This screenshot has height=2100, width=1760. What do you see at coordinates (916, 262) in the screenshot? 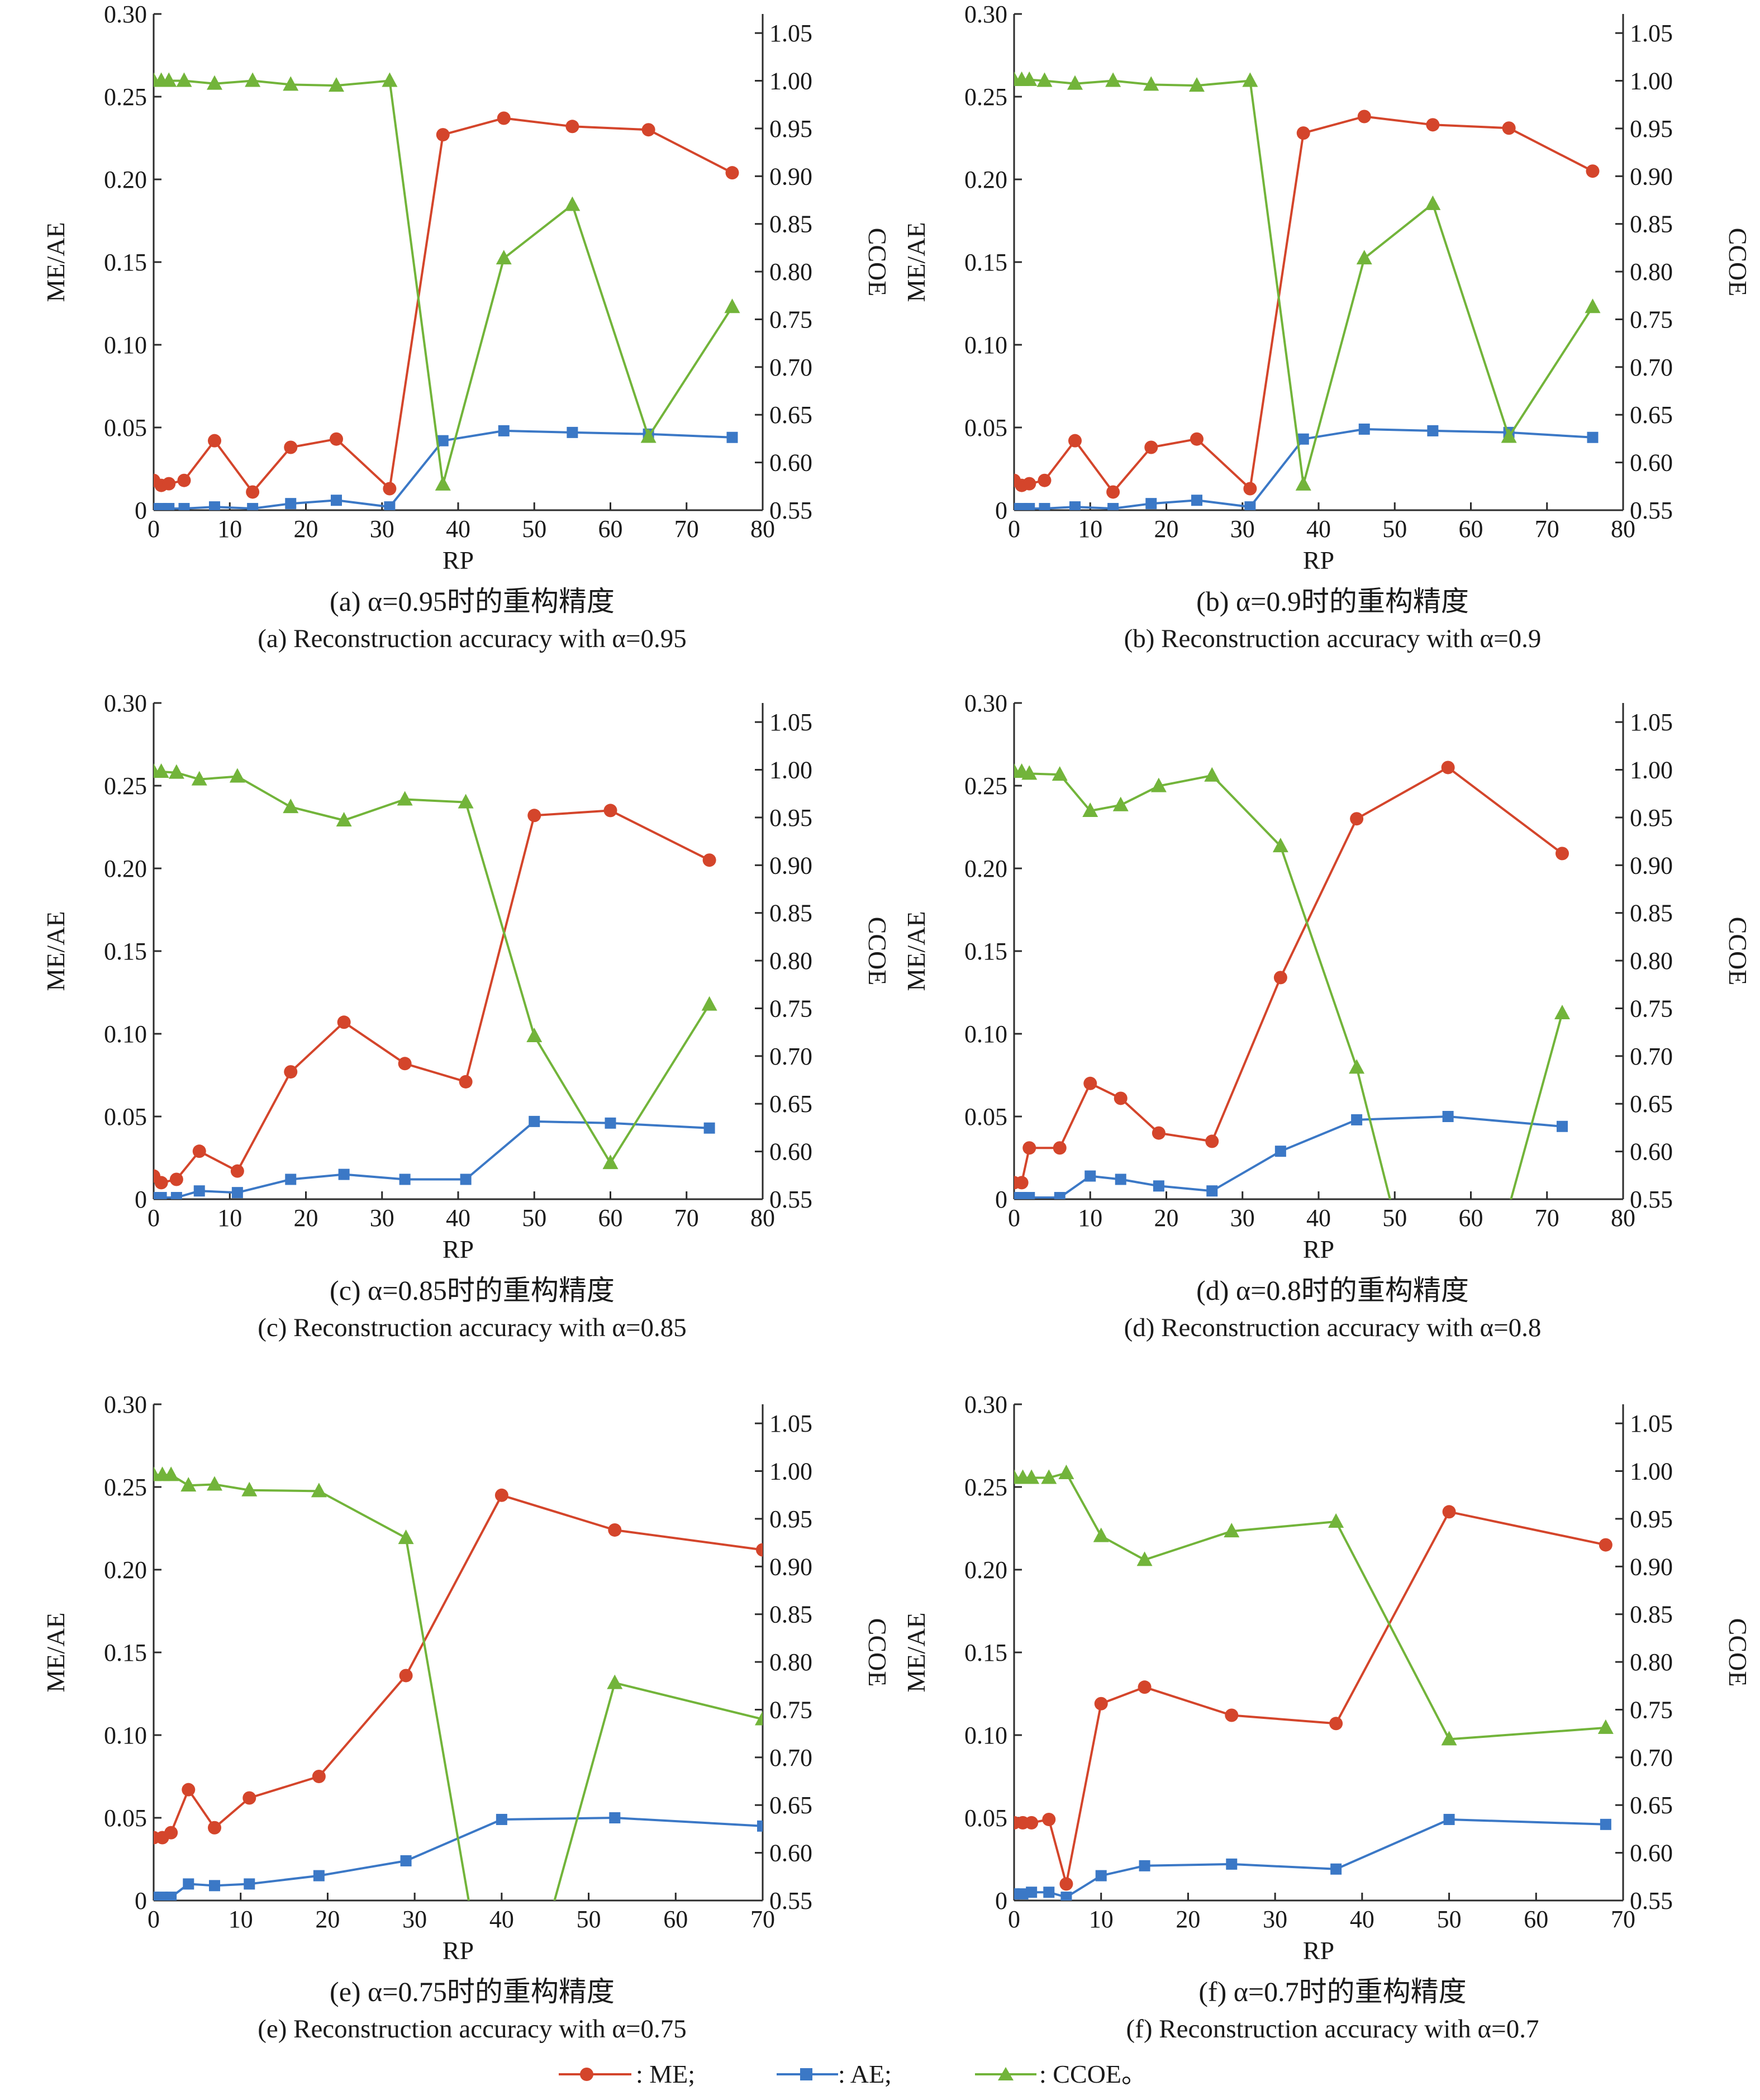
I see `left-axis-title: ME/AE` at bounding box center [916, 262].